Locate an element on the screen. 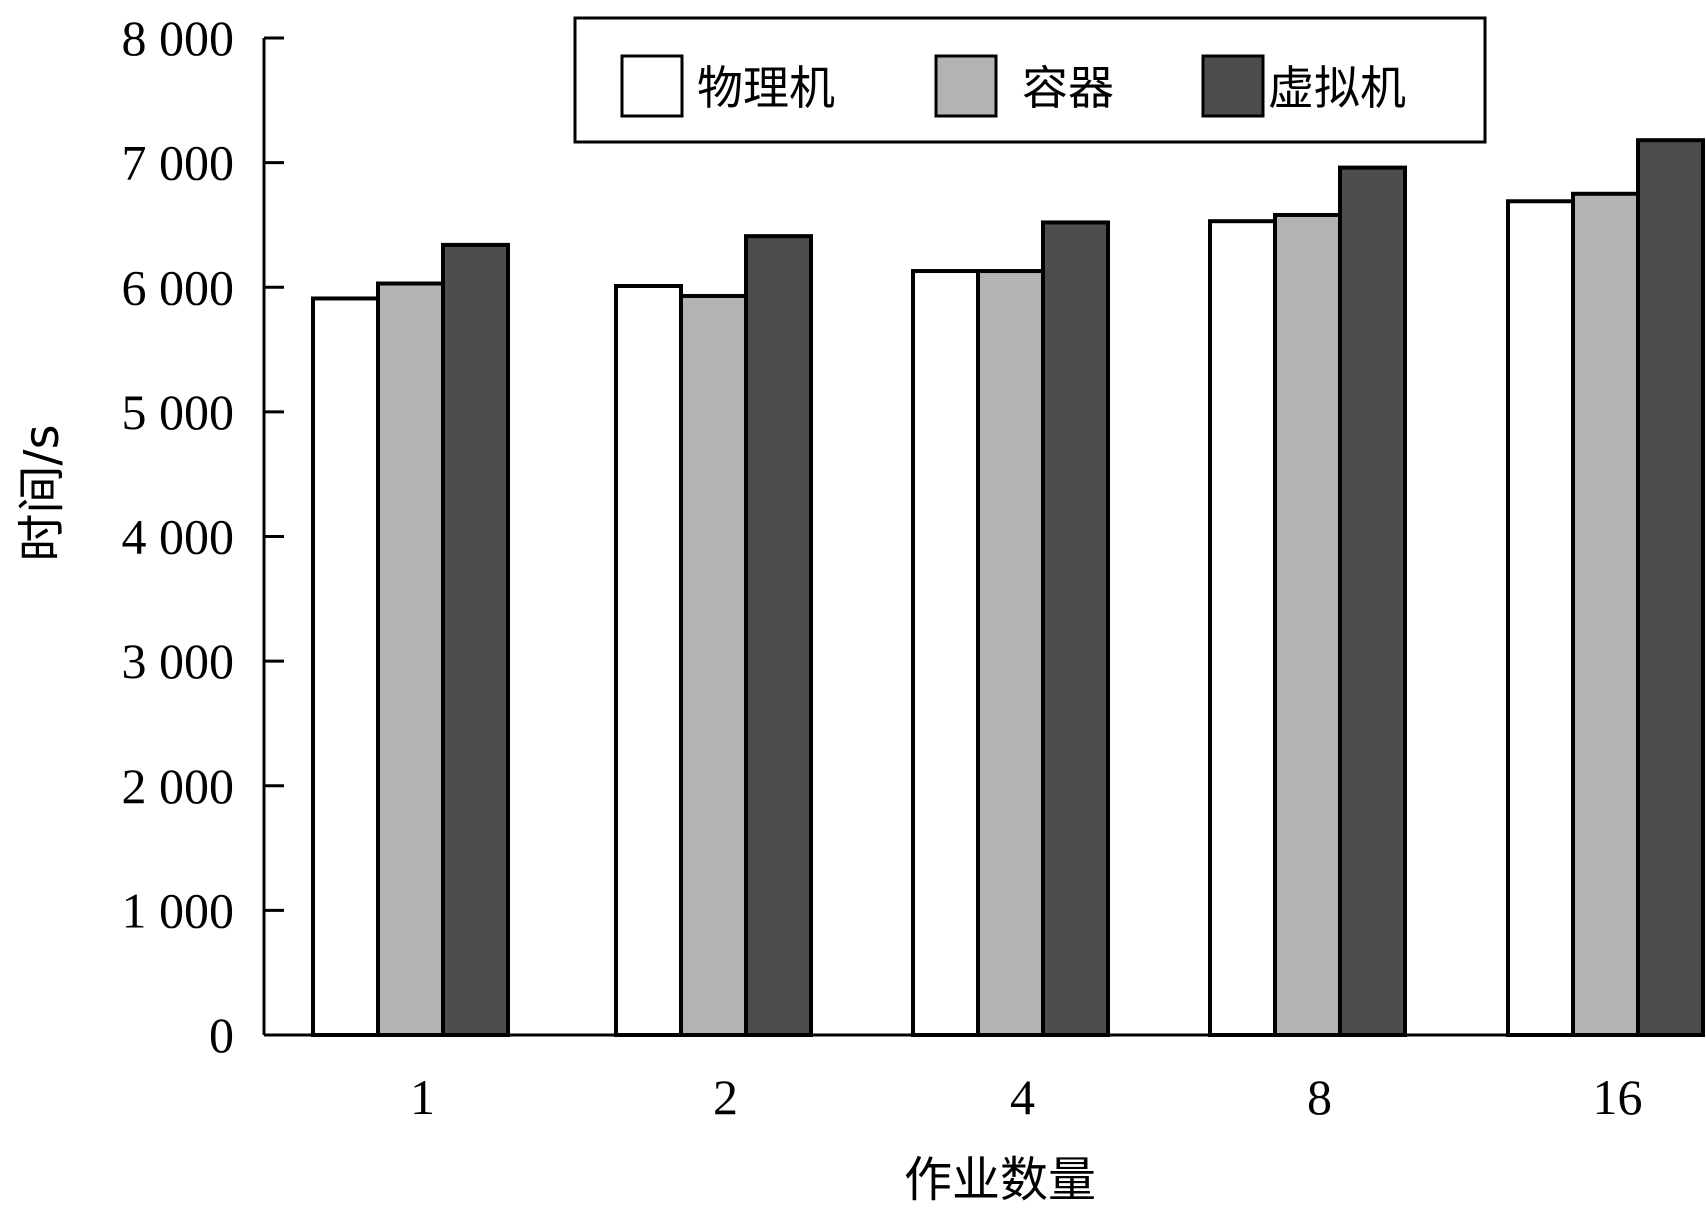 Image resolution: width=1706 pixels, height=1216 pixels. y-tick-label: 6 000 is located at coordinates (178, 287).